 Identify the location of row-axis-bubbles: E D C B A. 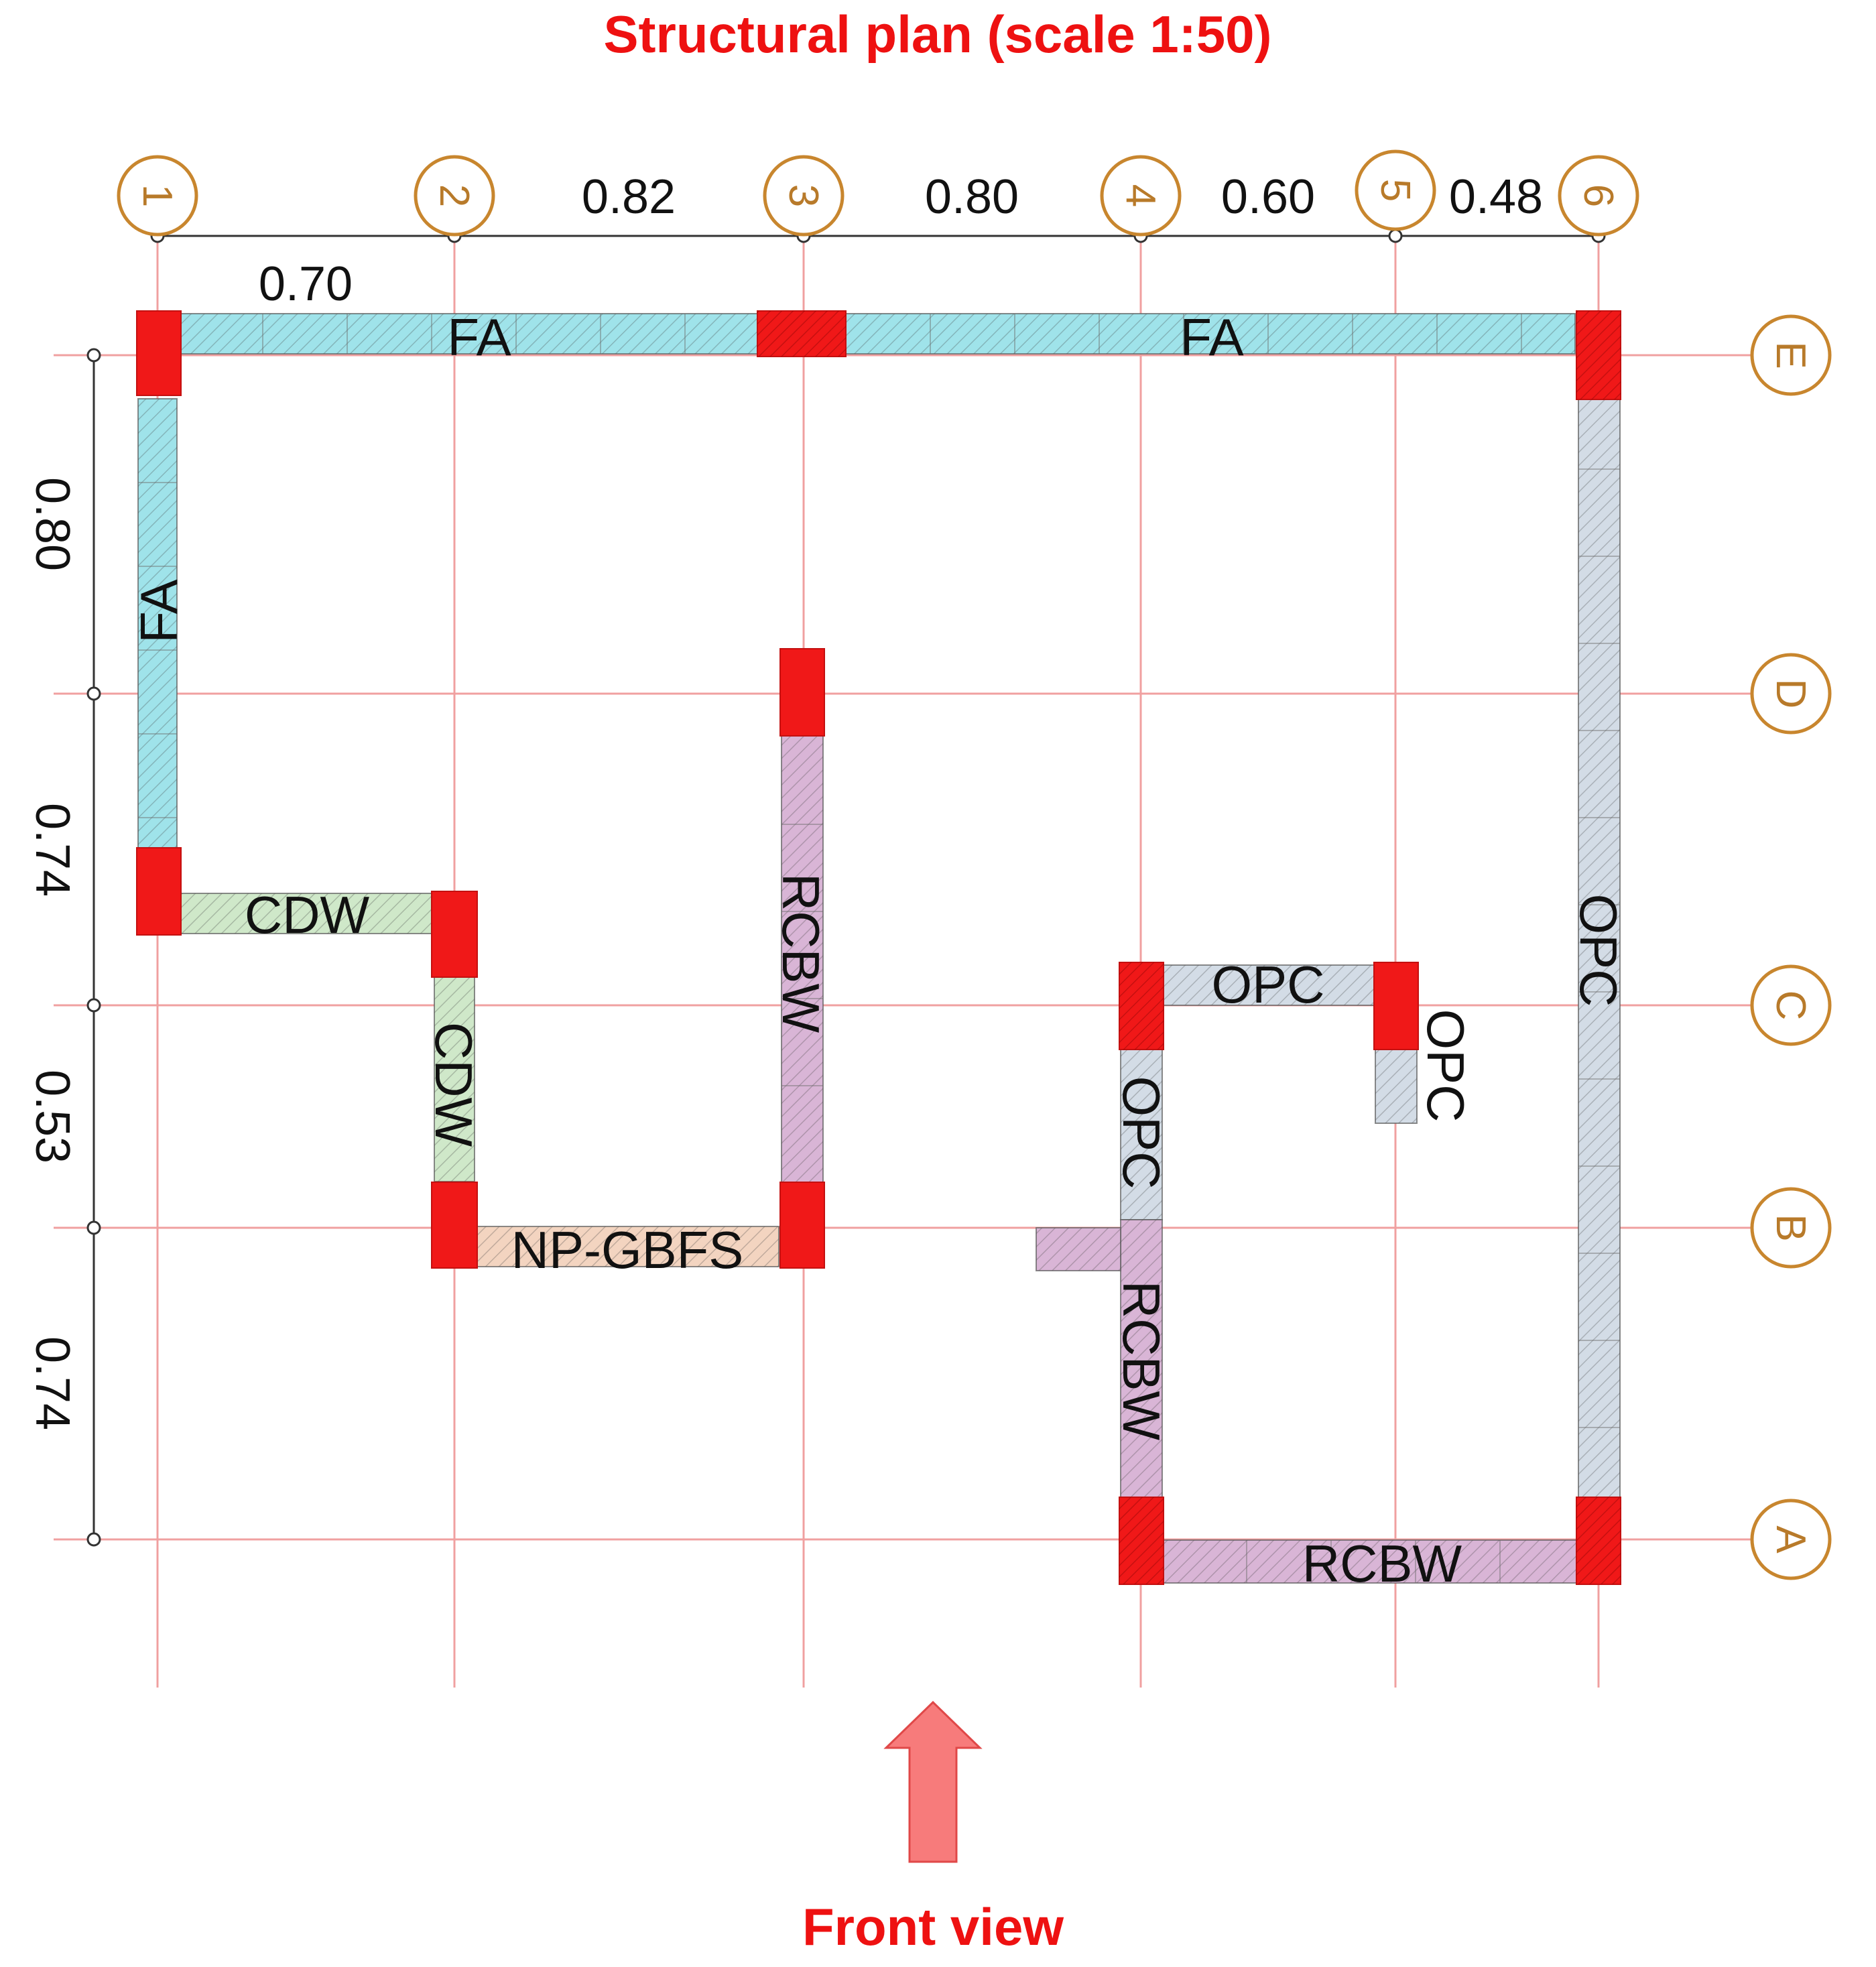
(1791, 947).